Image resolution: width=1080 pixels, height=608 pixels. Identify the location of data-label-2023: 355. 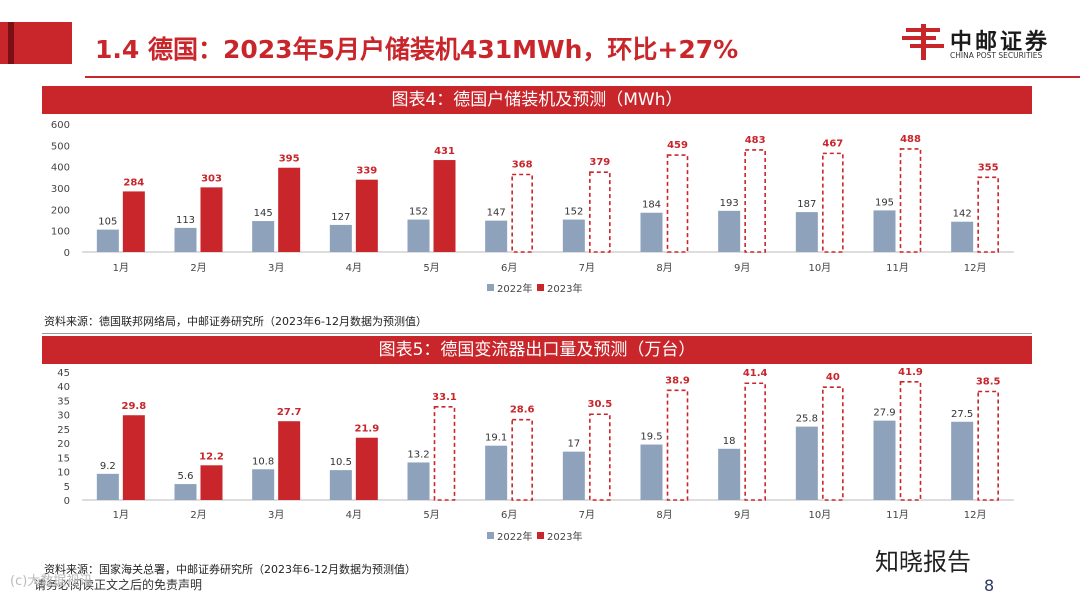
(988, 167).